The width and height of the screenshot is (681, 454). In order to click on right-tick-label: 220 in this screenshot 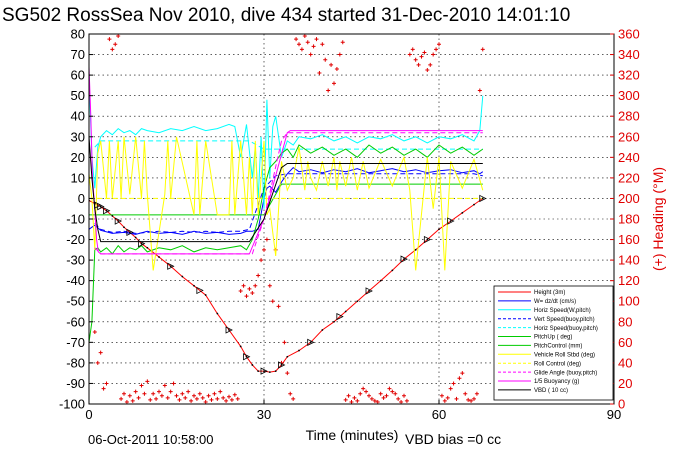, I will do `click(629, 177)`.